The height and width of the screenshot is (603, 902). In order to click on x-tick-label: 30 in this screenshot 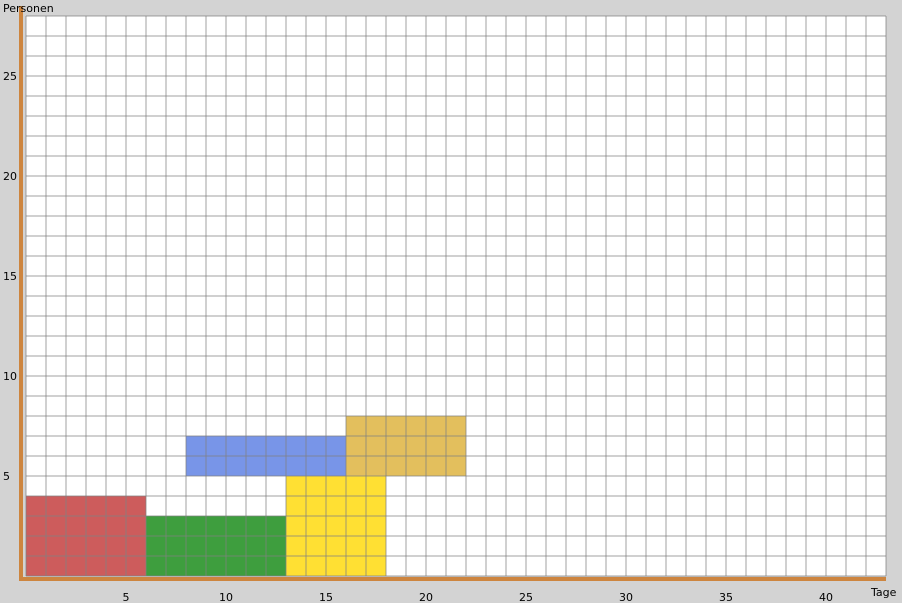, I will do `click(626, 597)`.